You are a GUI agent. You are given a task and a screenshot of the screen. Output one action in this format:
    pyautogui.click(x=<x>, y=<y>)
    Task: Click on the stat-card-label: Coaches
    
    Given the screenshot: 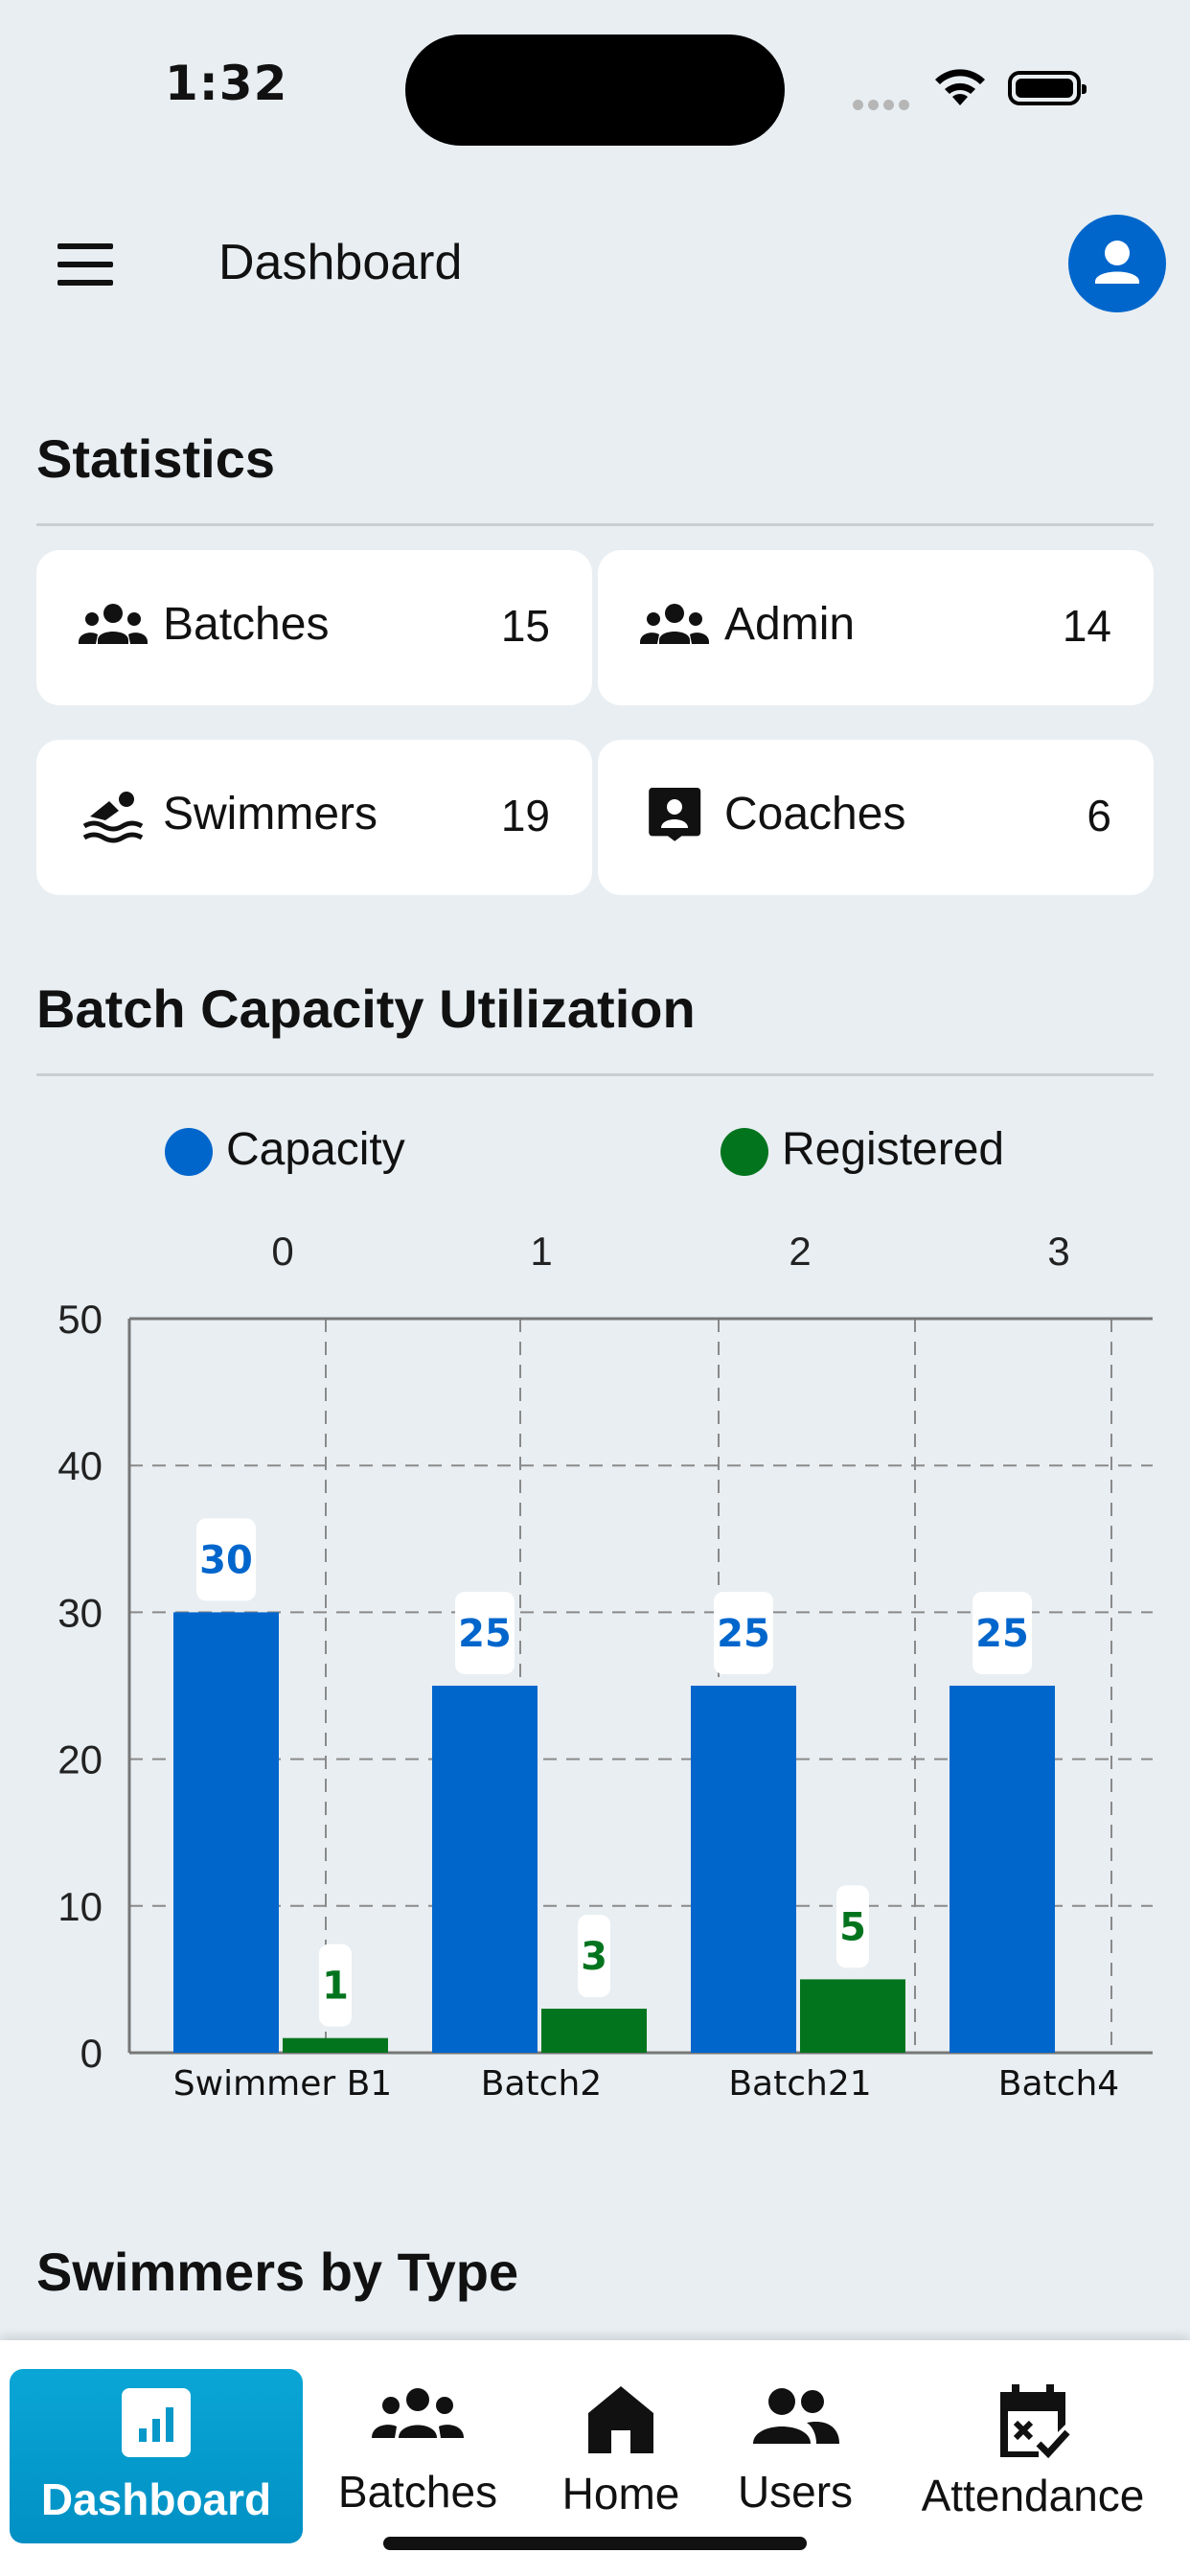 What is the action you would take?
    pyautogui.click(x=815, y=814)
    